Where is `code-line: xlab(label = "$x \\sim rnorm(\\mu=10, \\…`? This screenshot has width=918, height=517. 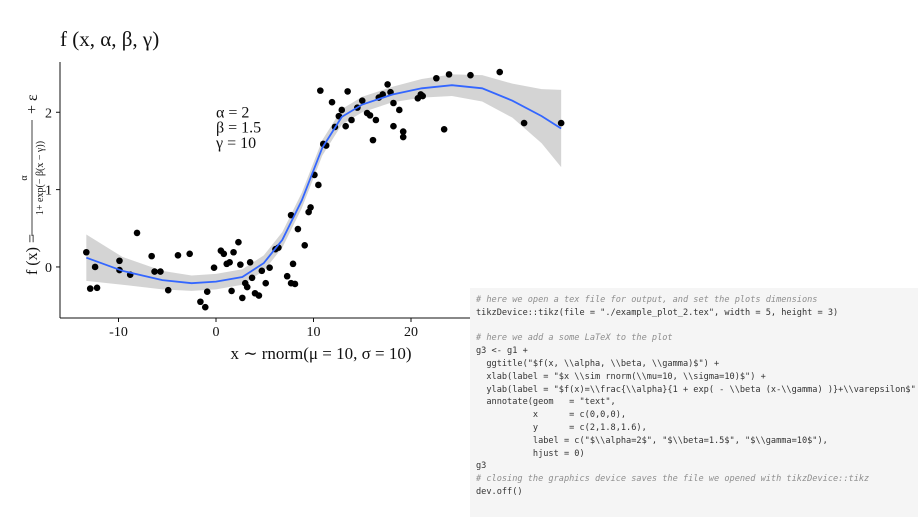 code-line: xlab(label = "$x \\sim rnorm(\\mu=10, \\… is located at coordinates (621, 376).